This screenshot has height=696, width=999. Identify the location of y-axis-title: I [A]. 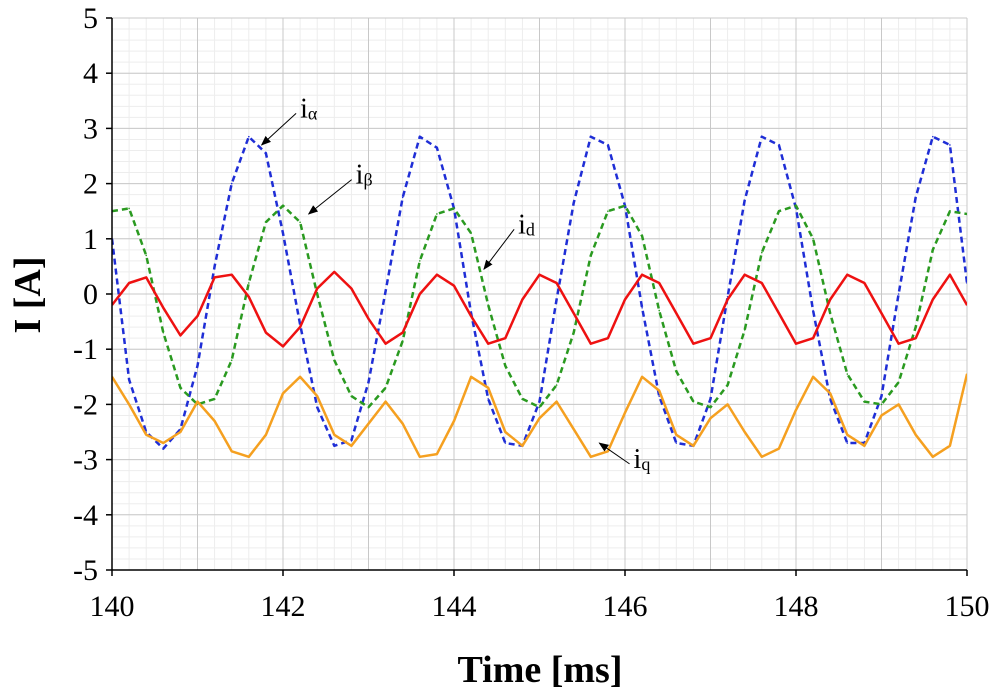
(28, 294).